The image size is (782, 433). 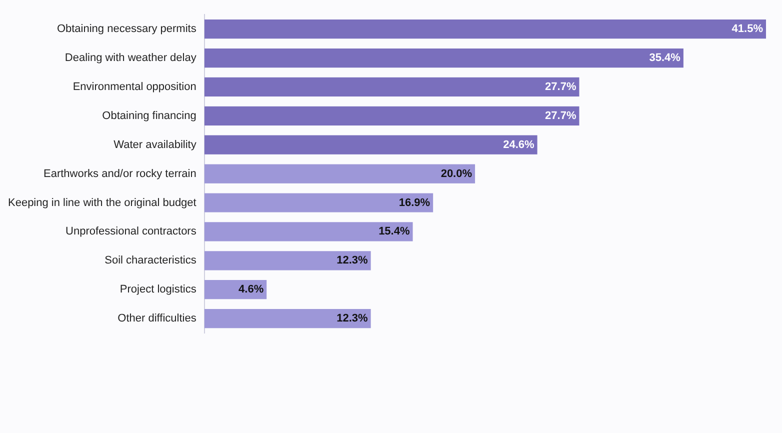 I want to click on data-label: 15.4%, so click(x=394, y=232).